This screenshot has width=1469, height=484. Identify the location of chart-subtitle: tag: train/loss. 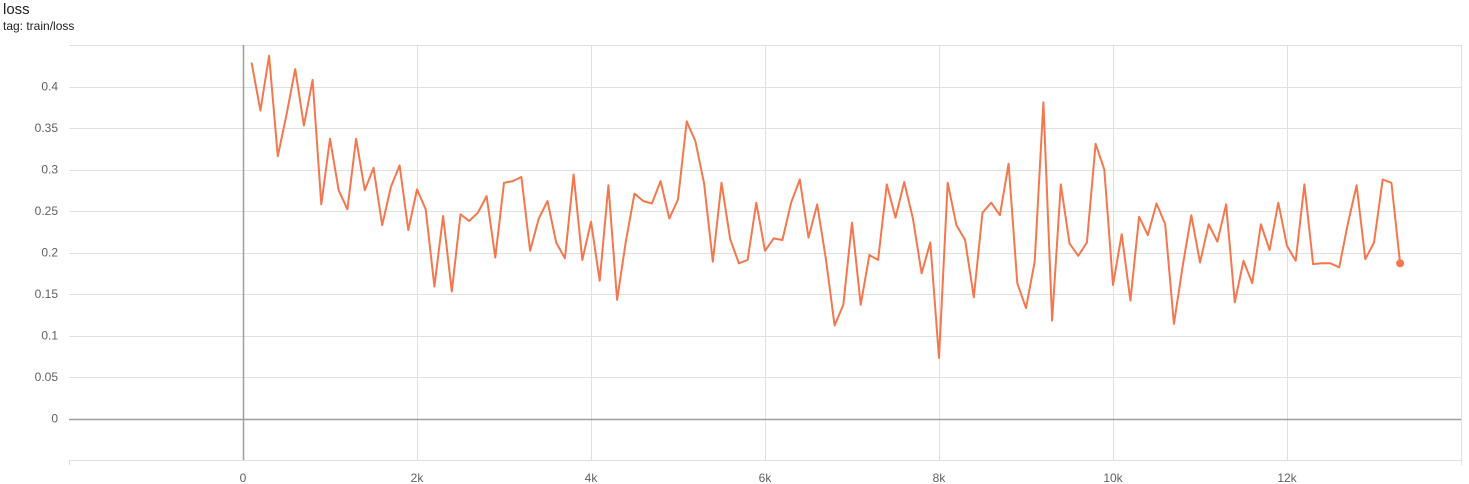
(39, 26).